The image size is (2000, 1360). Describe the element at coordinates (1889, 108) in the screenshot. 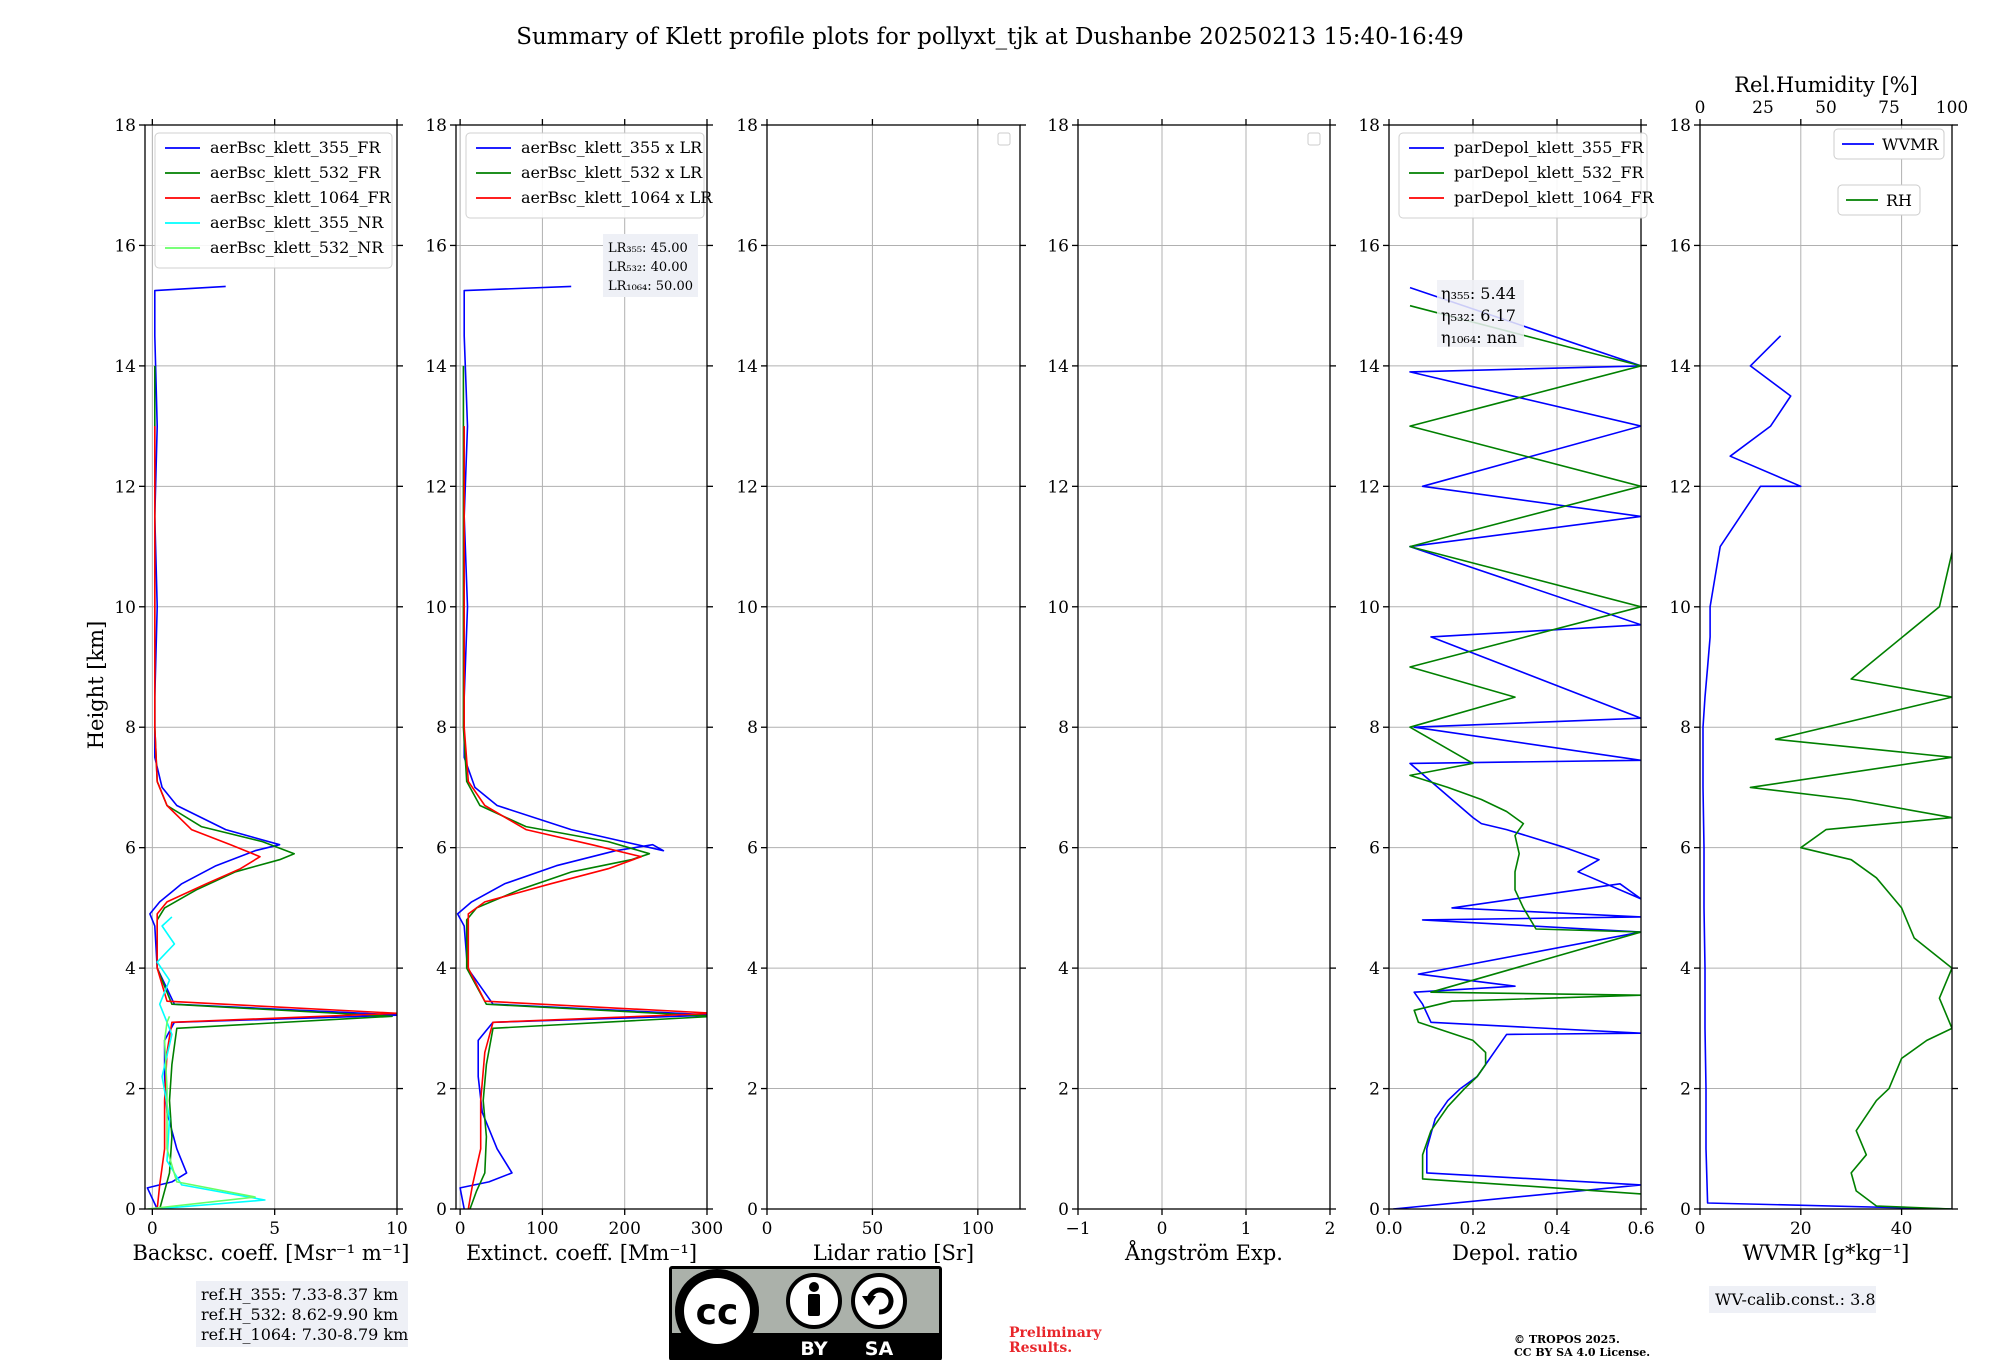

I see `top-x-tick-label: 75` at that location.